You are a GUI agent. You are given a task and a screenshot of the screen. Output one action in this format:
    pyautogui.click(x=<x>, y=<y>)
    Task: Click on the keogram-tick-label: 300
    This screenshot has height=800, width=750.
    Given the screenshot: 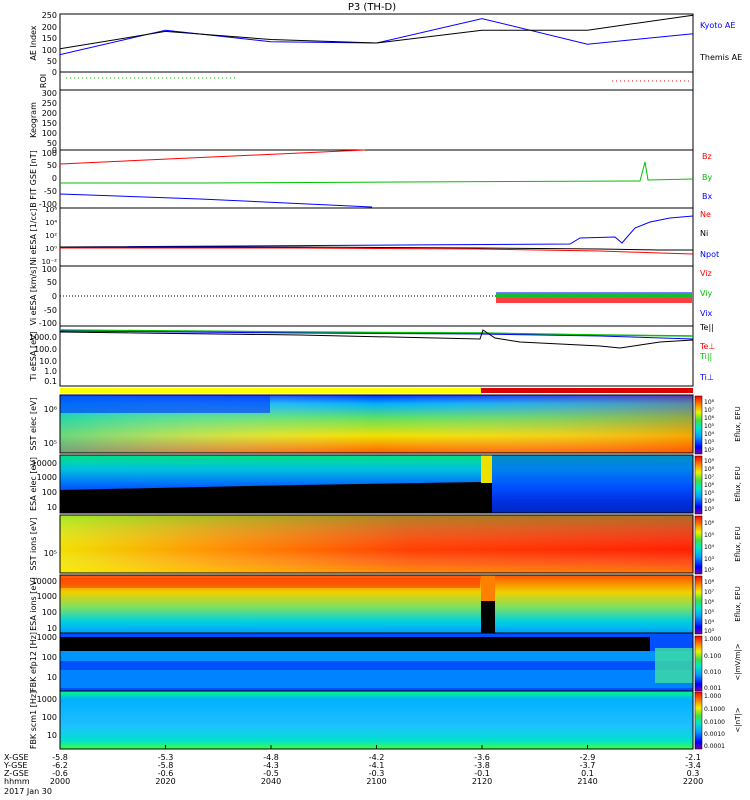 What is the action you would take?
    pyautogui.click(x=49, y=93)
    